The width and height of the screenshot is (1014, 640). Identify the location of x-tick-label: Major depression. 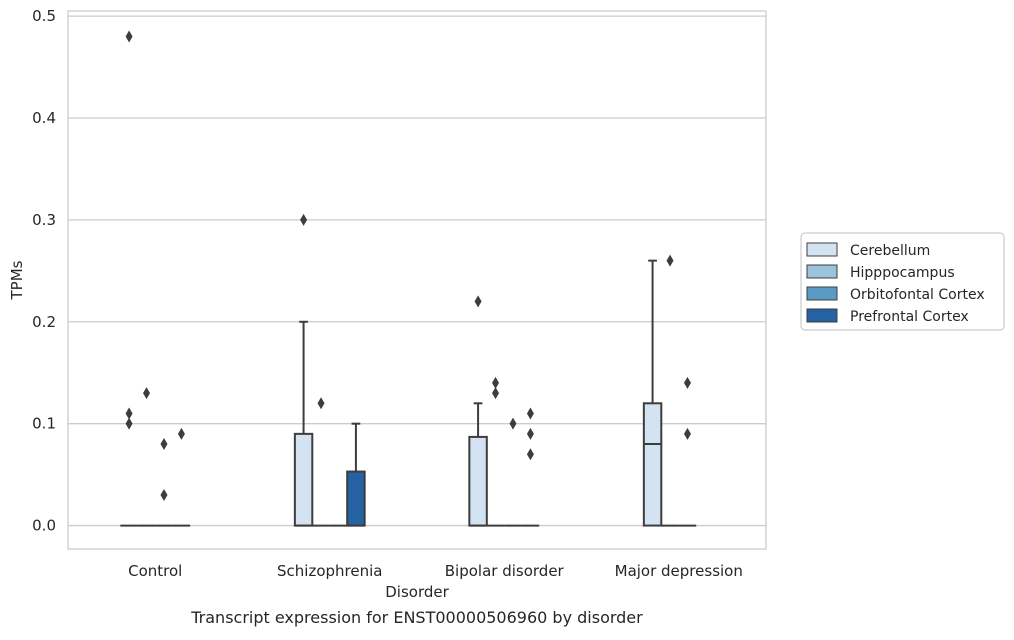
(679, 571).